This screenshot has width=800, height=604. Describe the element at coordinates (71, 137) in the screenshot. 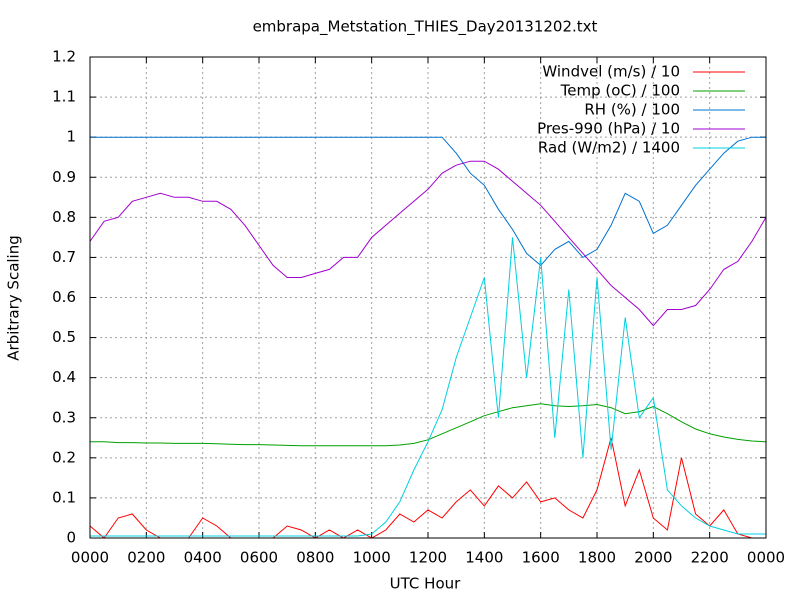

I see `y-tick-label: 1` at that location.